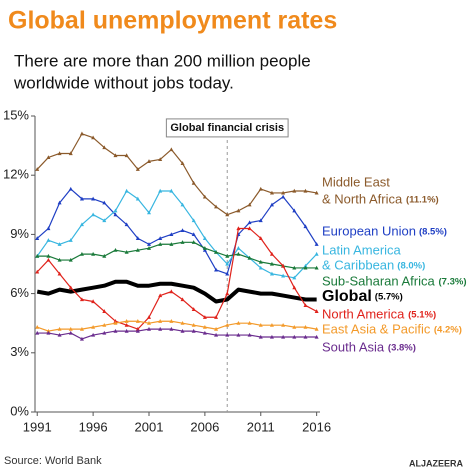  Describe the element at coordinates (347, 296) in the screenshot. I see `legend-label: Global` at that location.